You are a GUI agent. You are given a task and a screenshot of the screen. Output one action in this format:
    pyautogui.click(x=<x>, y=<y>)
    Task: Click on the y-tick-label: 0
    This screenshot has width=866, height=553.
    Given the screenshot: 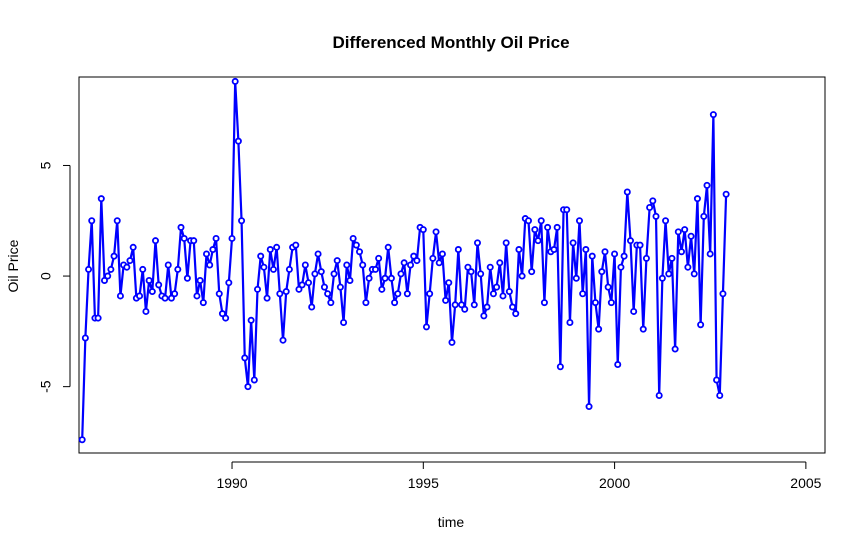 What is the action you would take?
    pyautogui.click(x=46, y=276)
    